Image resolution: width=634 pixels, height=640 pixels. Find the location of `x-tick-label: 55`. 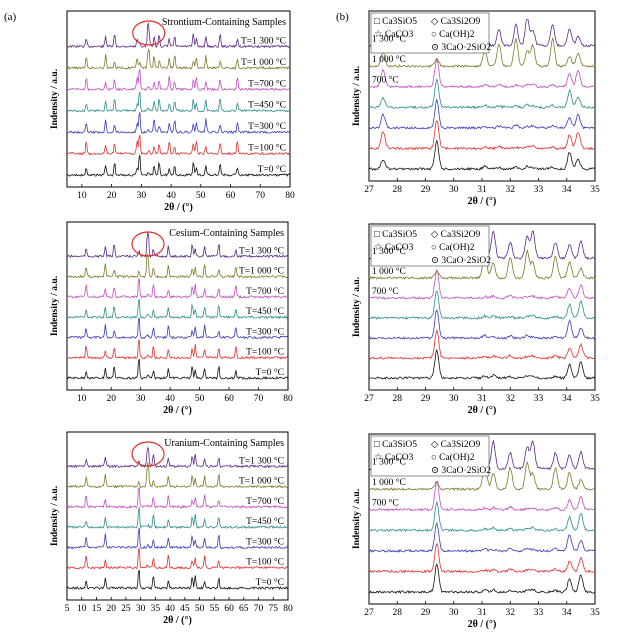

x-tick-label: 55 is located at coordinates (215, 609).